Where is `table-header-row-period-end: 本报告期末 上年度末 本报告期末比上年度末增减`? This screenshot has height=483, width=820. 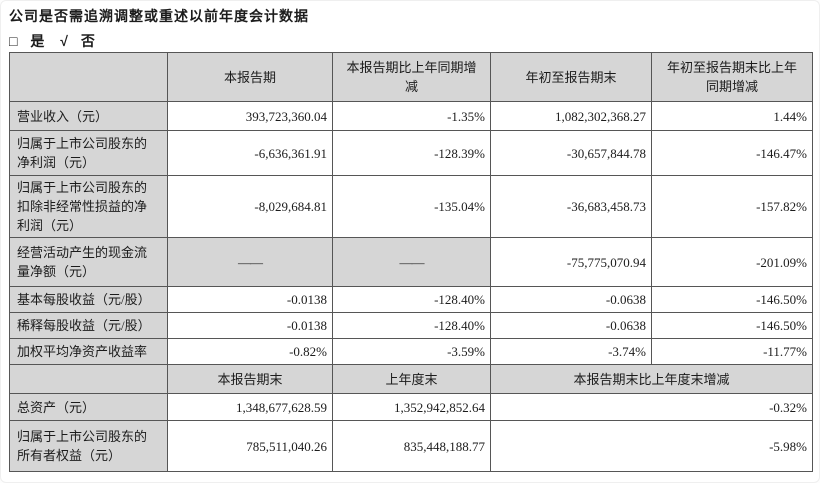 table-header-row-period-end: 本报告期末 上年度末 本报告期末比上年度末增减 is located at coordinates (411, 379).